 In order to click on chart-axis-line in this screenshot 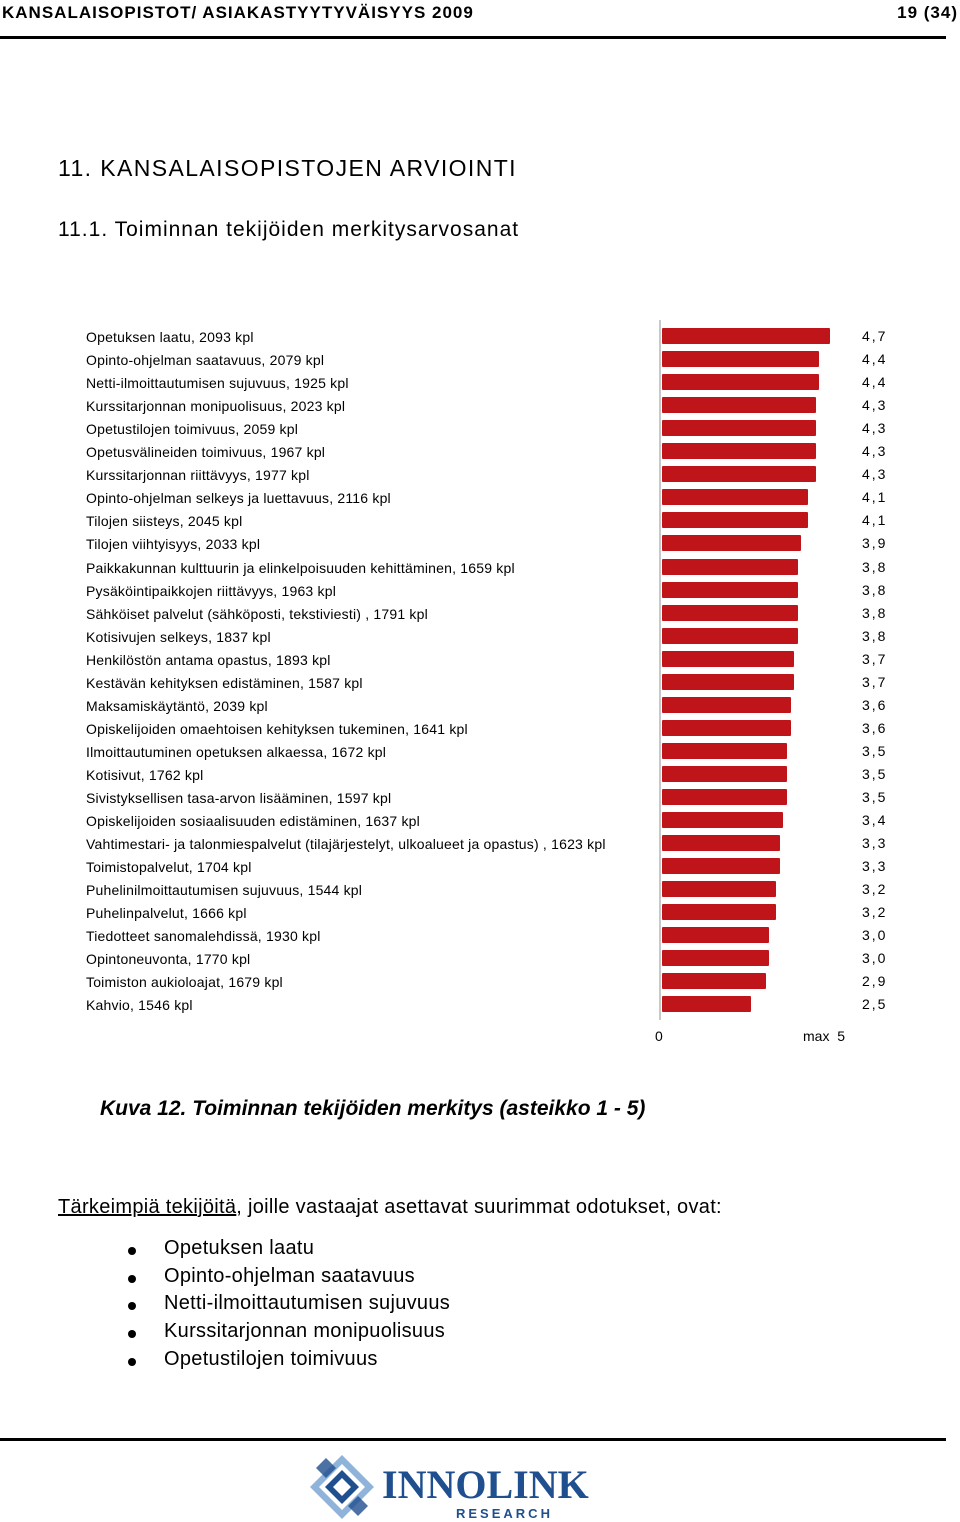, I will do `click(660, 670)`.